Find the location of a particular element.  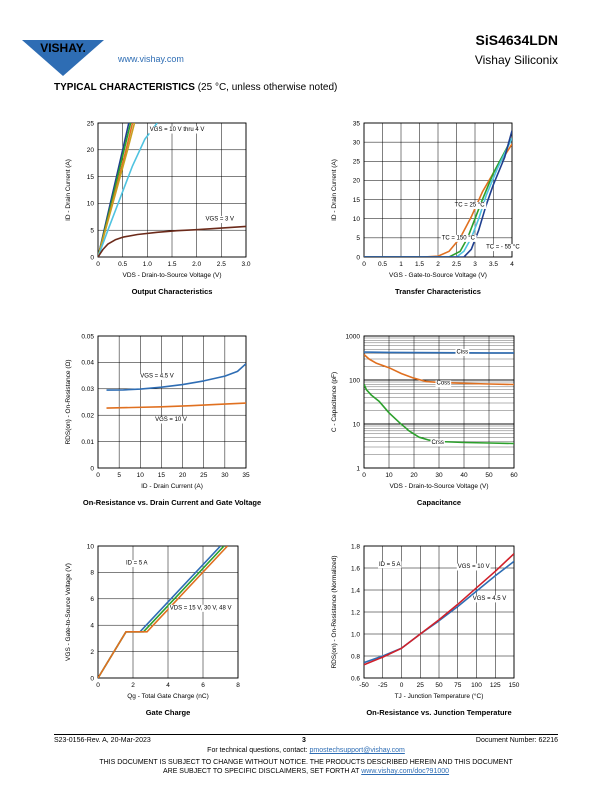

x-axis-label: VGS - Gate-to-Source Voltage (V) is located at coordinates (438, 275).